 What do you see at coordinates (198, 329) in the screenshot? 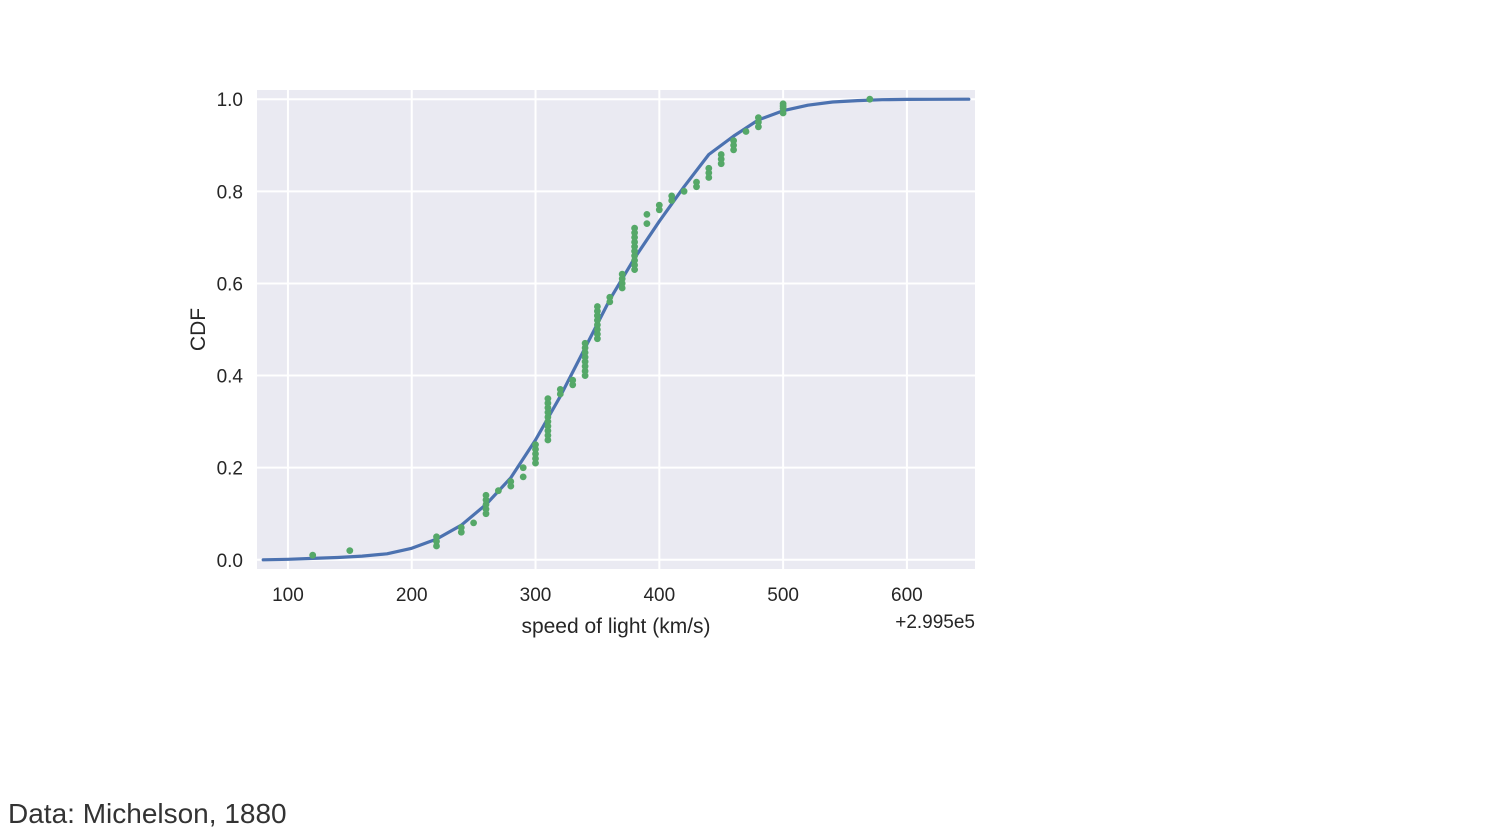
I see `y-axis-label: CDF` at bounding box center [198, 329].